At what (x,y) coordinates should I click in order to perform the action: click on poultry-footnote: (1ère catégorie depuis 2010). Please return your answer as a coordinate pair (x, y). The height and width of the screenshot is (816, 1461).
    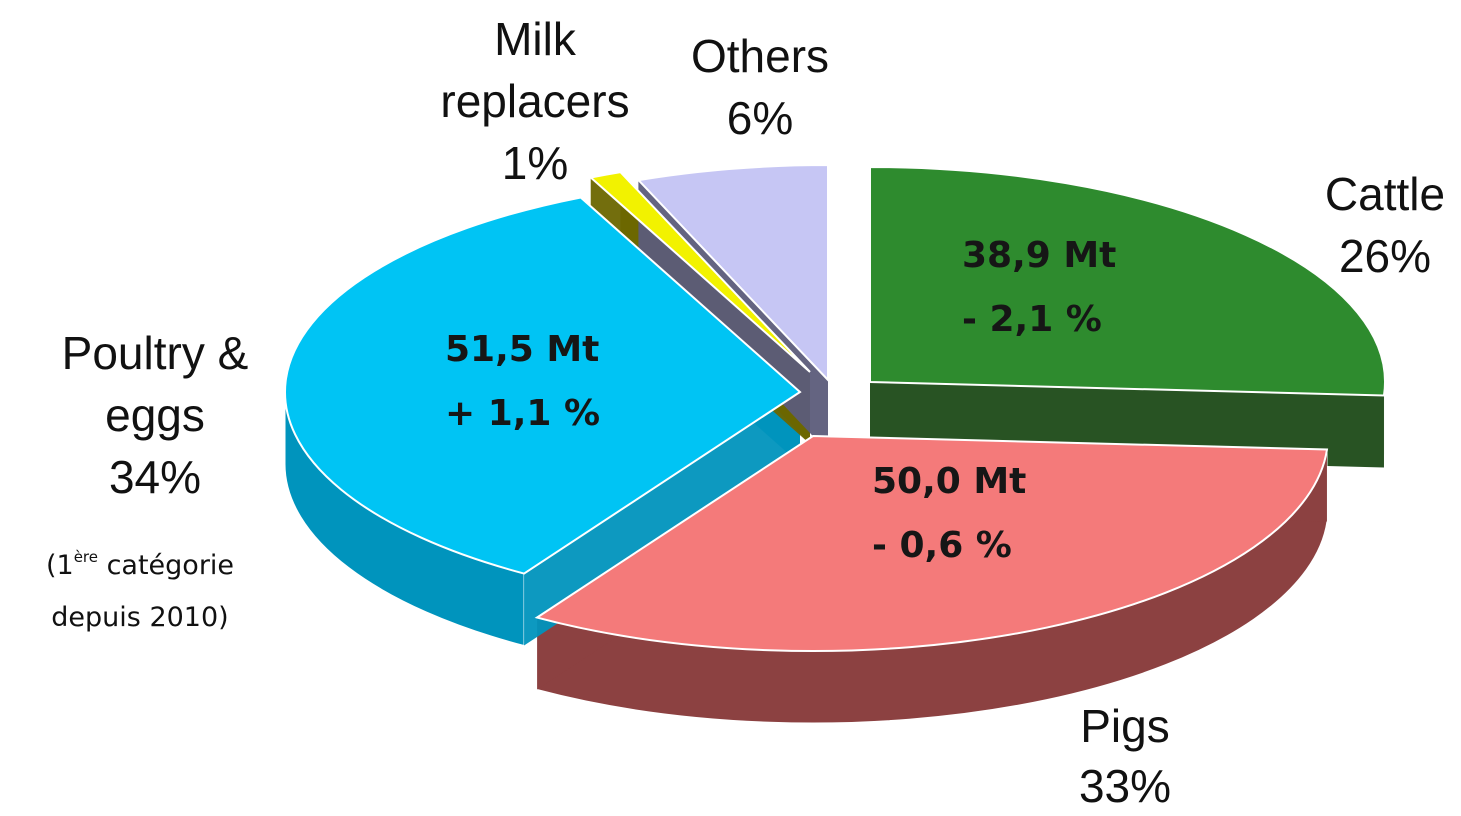
    Looking at the image, I should click on (140, 592).